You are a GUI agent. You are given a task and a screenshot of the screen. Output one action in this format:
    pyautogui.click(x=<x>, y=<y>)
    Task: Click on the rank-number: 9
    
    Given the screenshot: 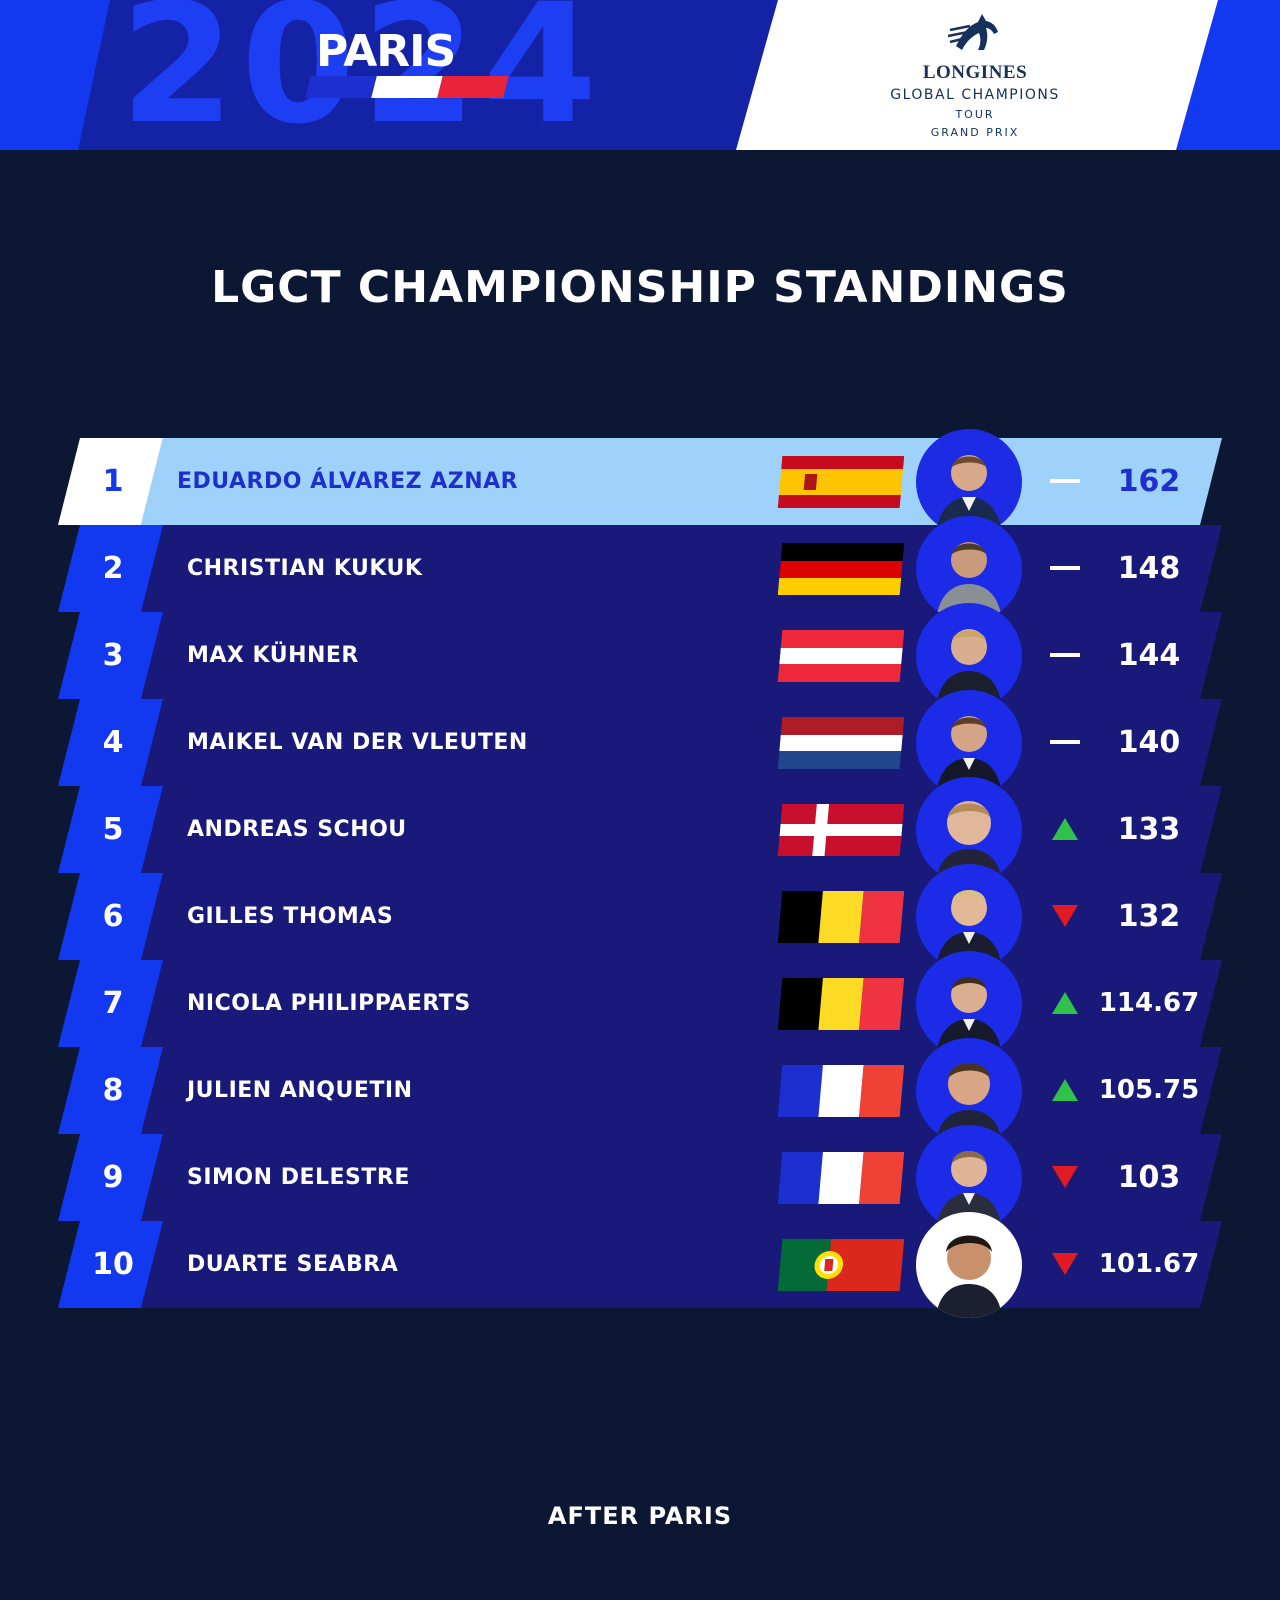 What is the action you would take?
    pyautogui.click(x=113, y=1177)
    